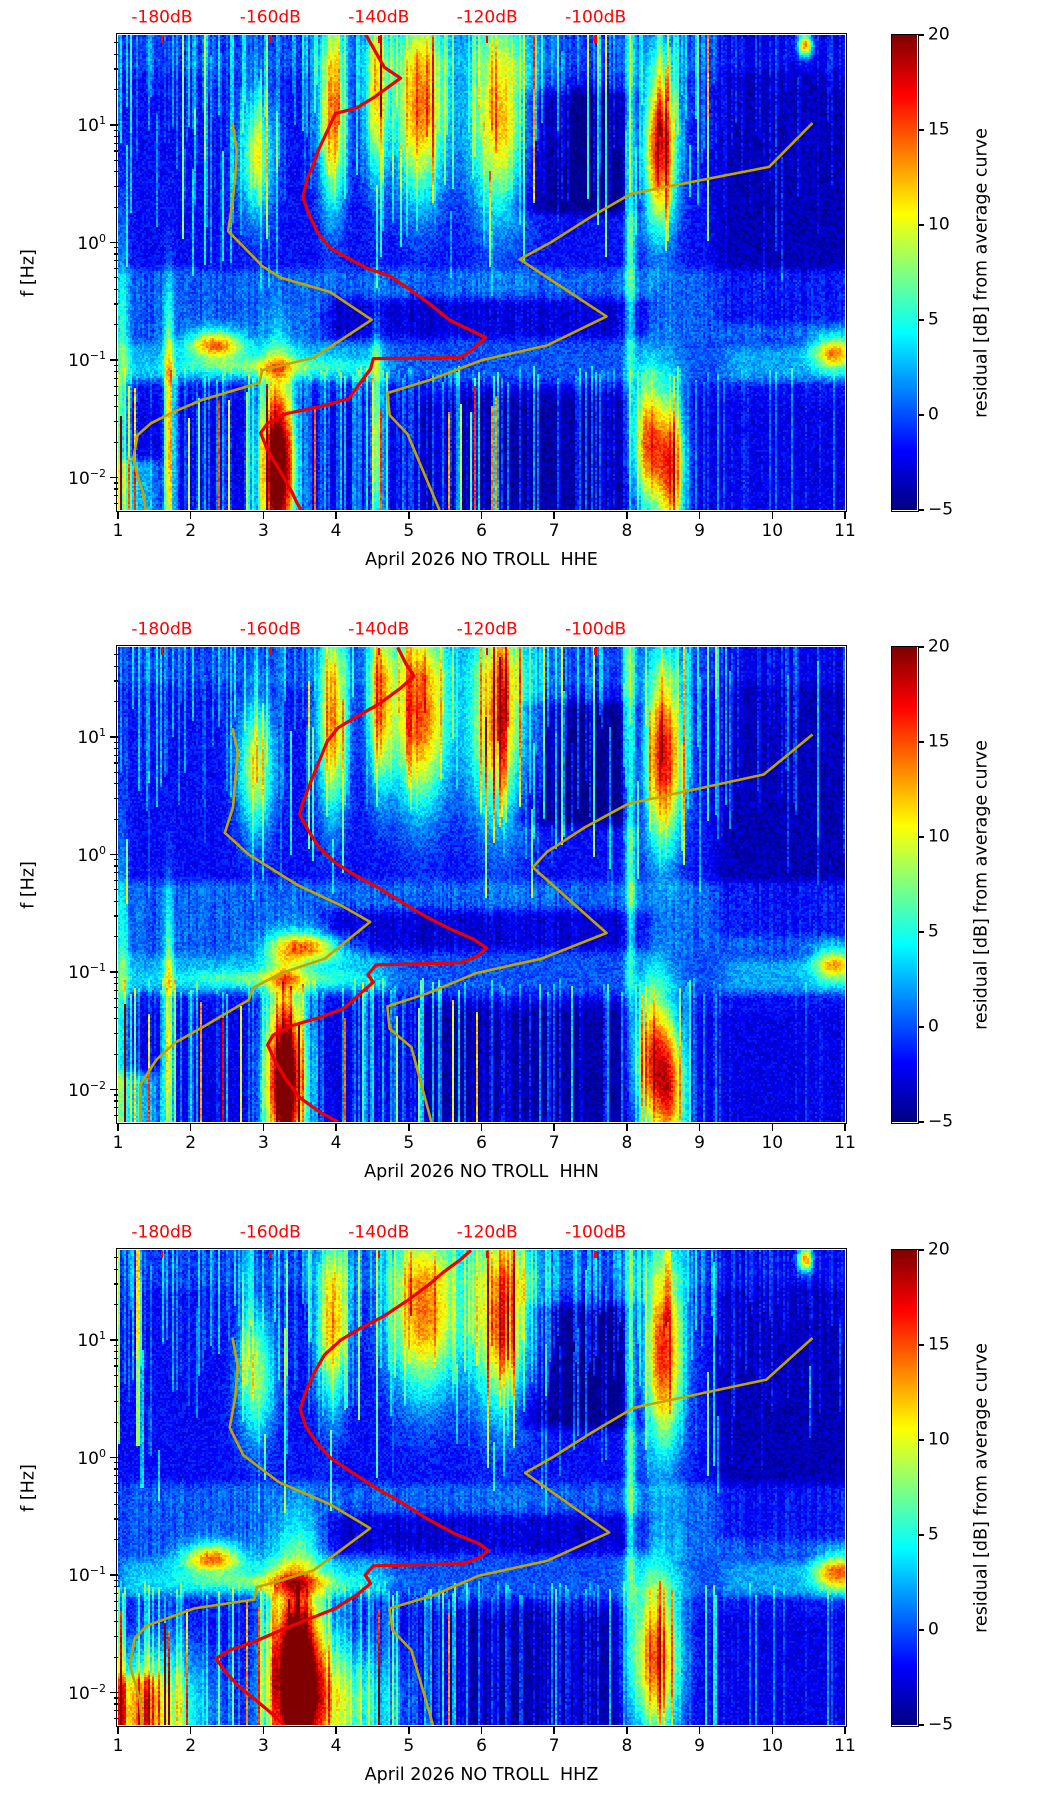 Image resolution: width=1052 pixels, height=1806 pixels. What do you see at coordinates (904, 884) in the screenshot?
I see `colorbar` at bounding box center [904, 884].